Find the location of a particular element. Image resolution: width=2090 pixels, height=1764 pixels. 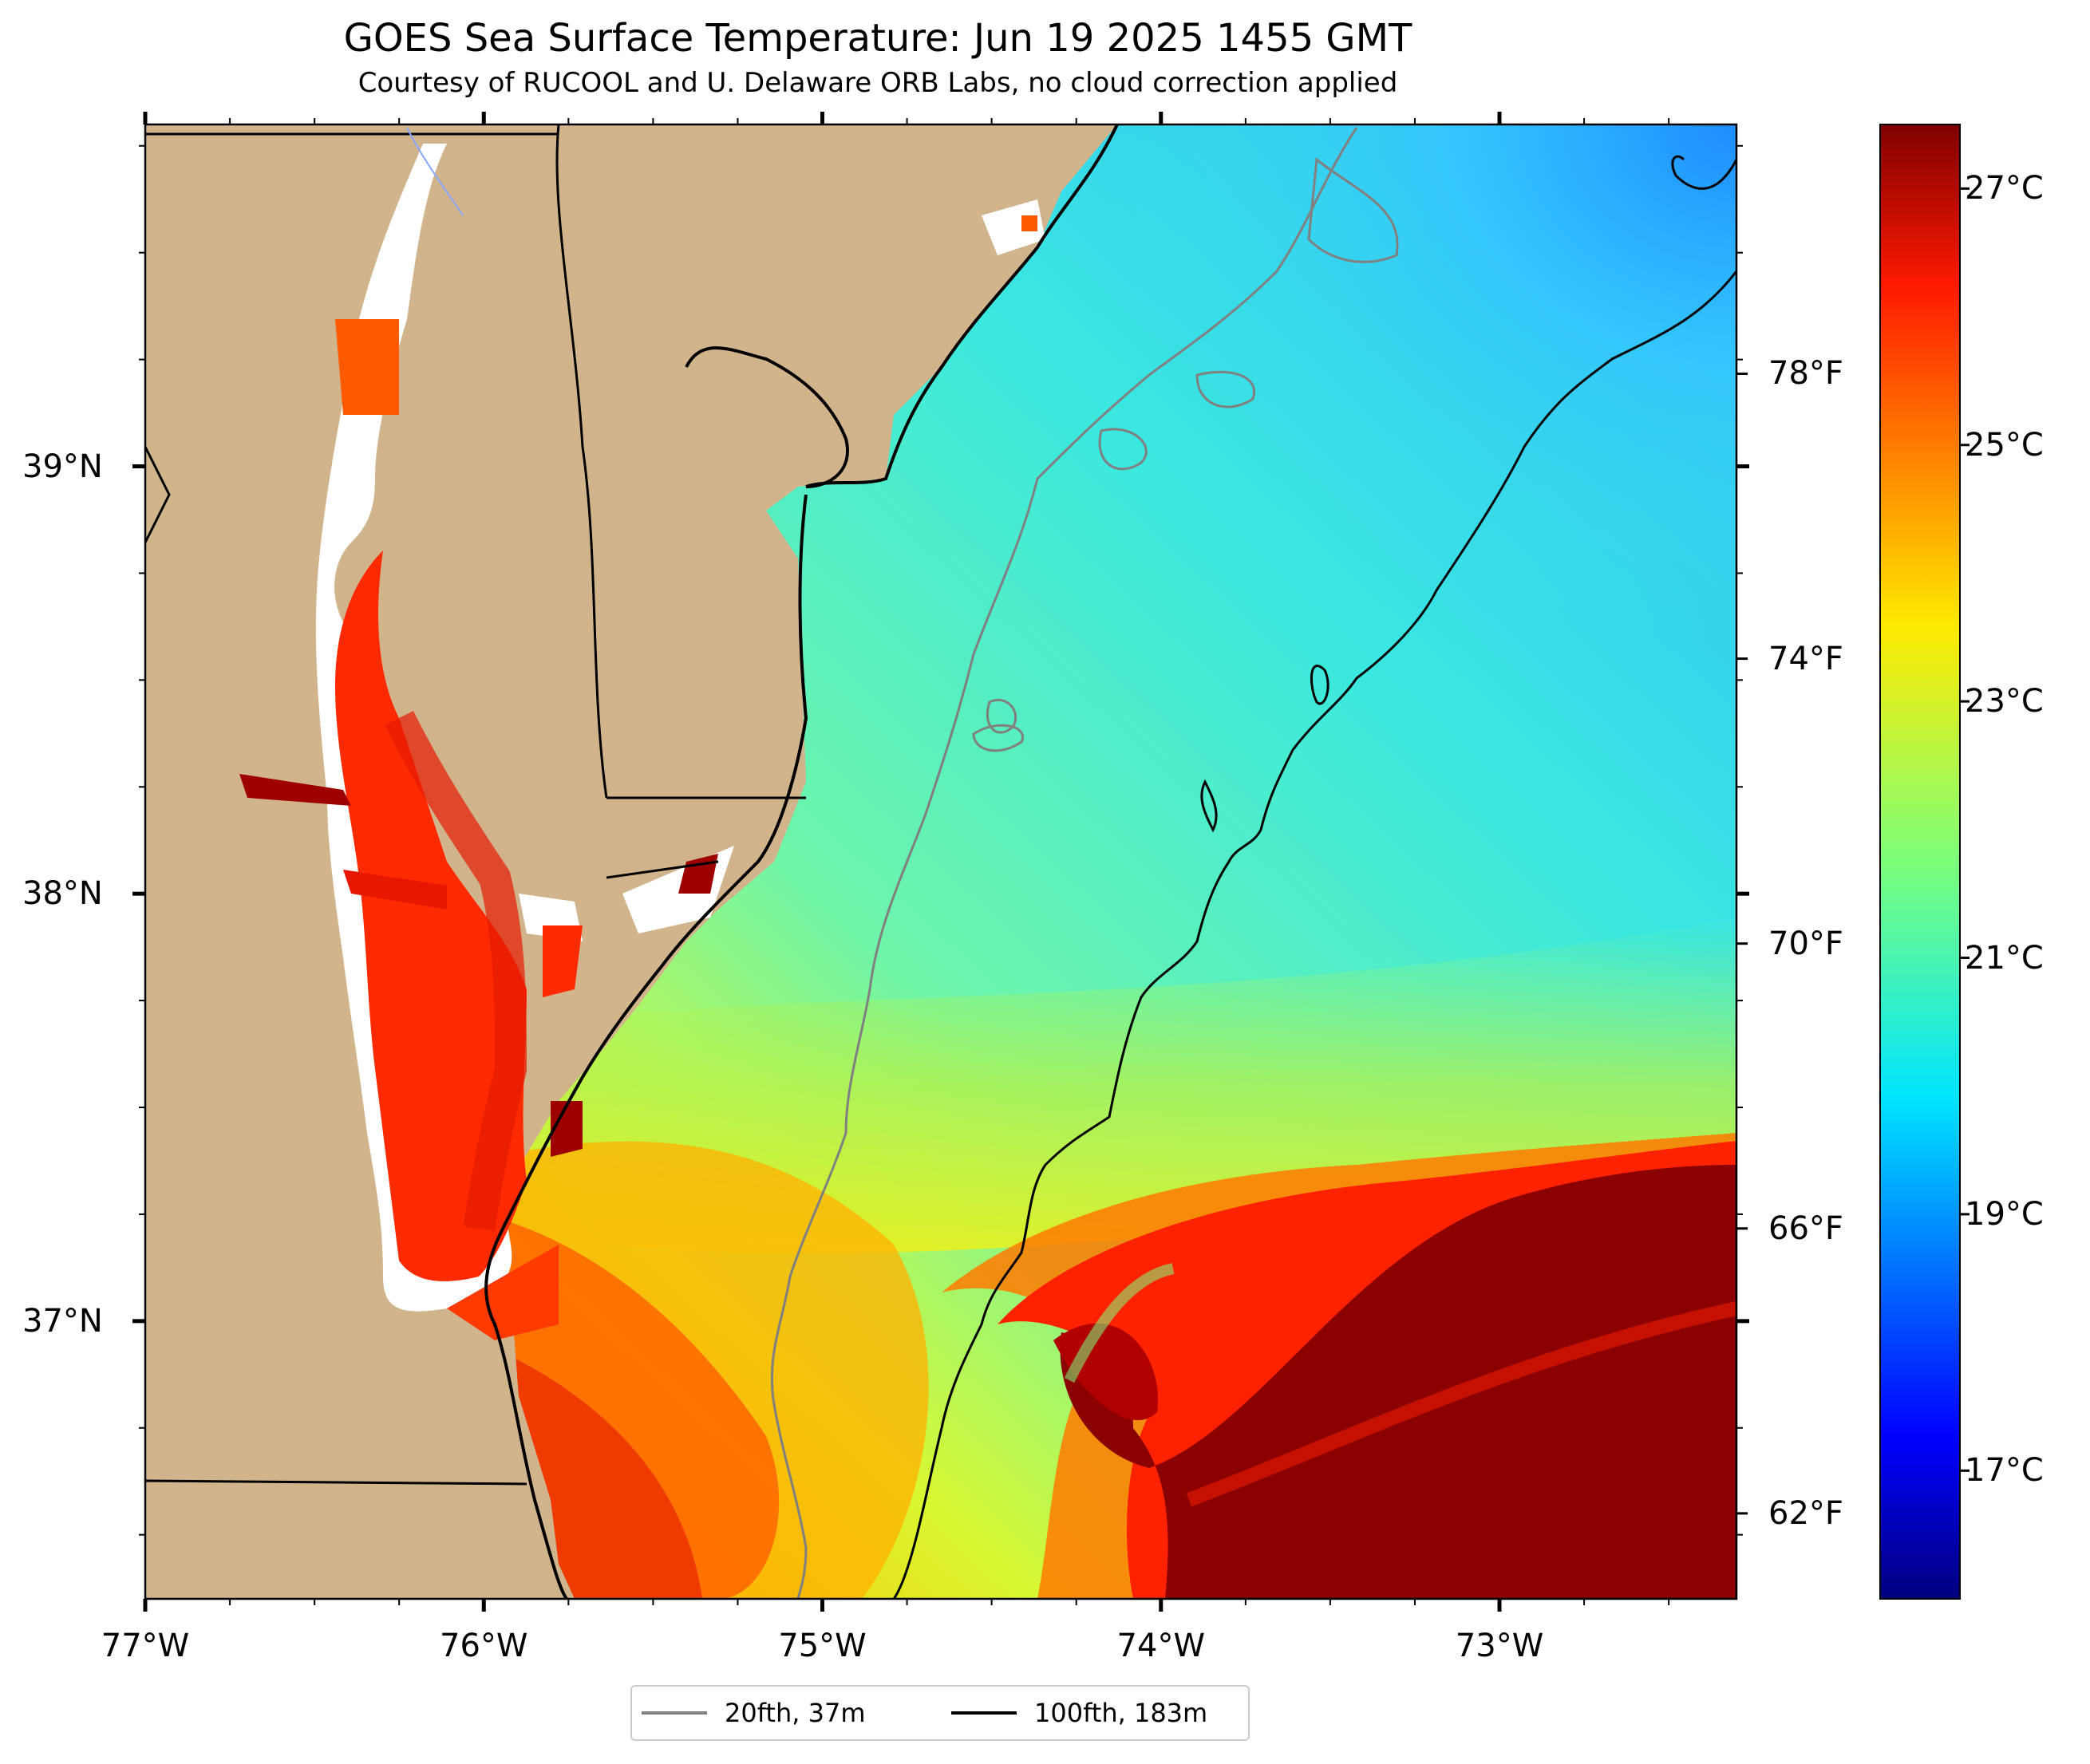

lat-tick-label: 38°N is located at coordinates (62, 894).